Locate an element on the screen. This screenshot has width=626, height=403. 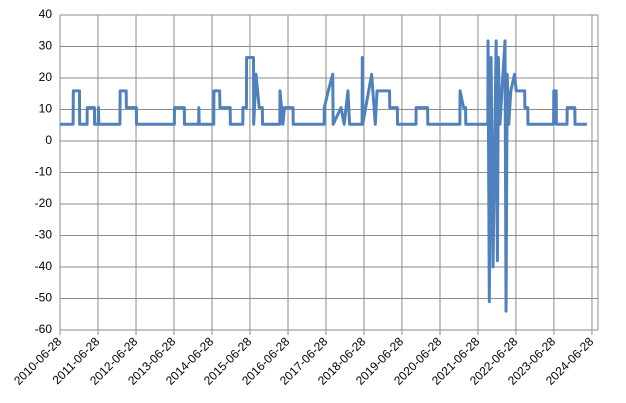
y-tick-label: 0 is located at coordinates (48, 140).